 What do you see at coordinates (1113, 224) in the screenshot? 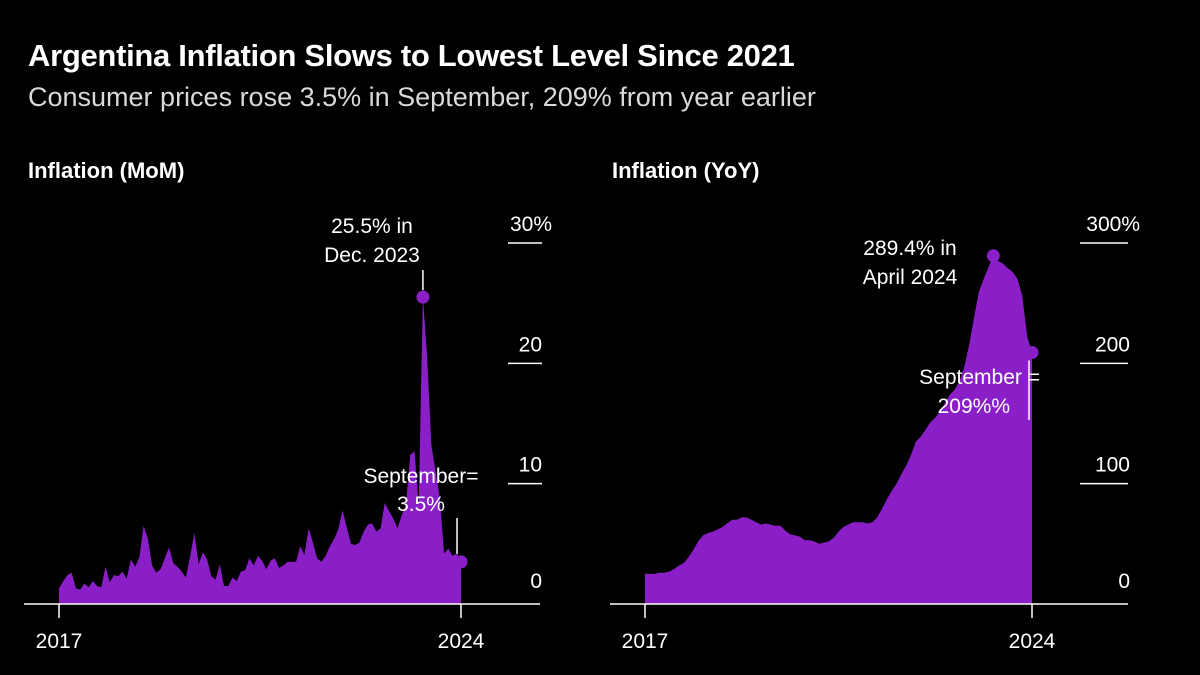
I see `y-tick-label: 300%` at bounding box center [1113, 224].